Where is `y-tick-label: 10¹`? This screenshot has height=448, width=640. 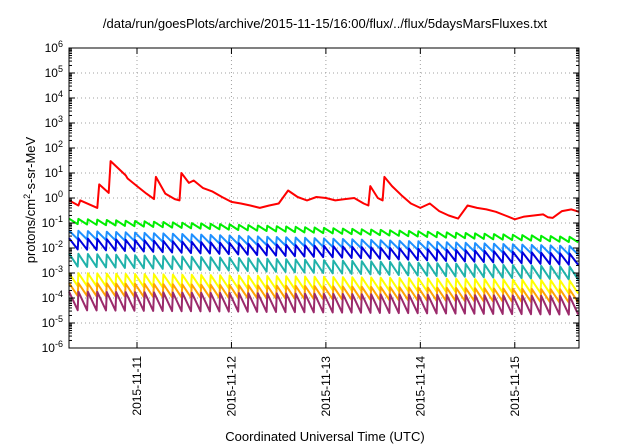
y-tick-label: 10¹ is located at coordinates (54, 172).